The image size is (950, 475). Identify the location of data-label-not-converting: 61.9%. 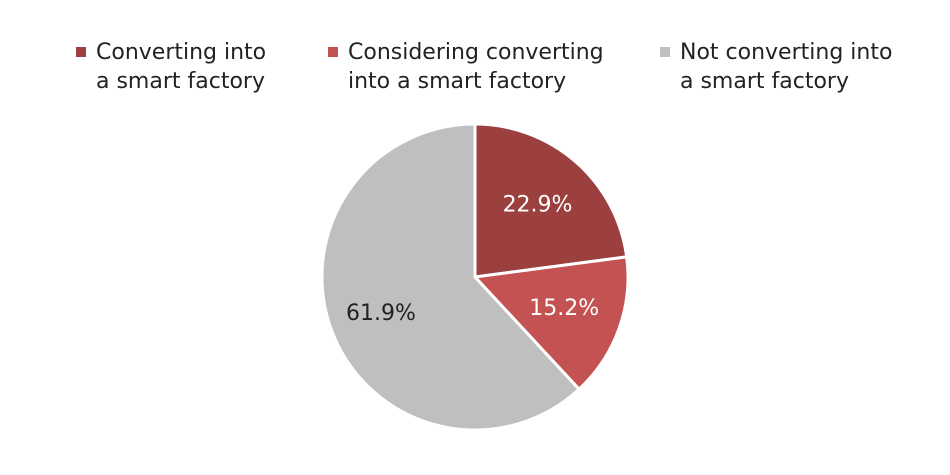
(381, 313).